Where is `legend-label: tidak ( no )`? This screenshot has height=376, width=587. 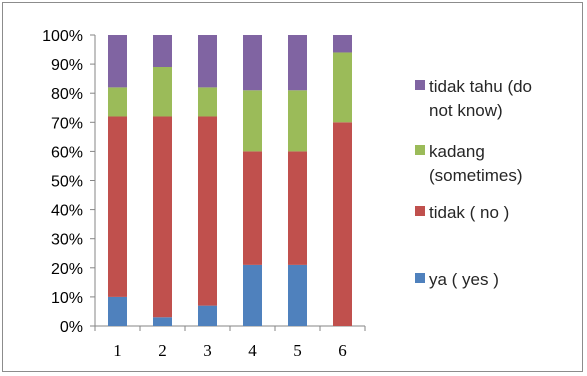 legend-label: tidak ( no ) is located at coordinates (469, 212).